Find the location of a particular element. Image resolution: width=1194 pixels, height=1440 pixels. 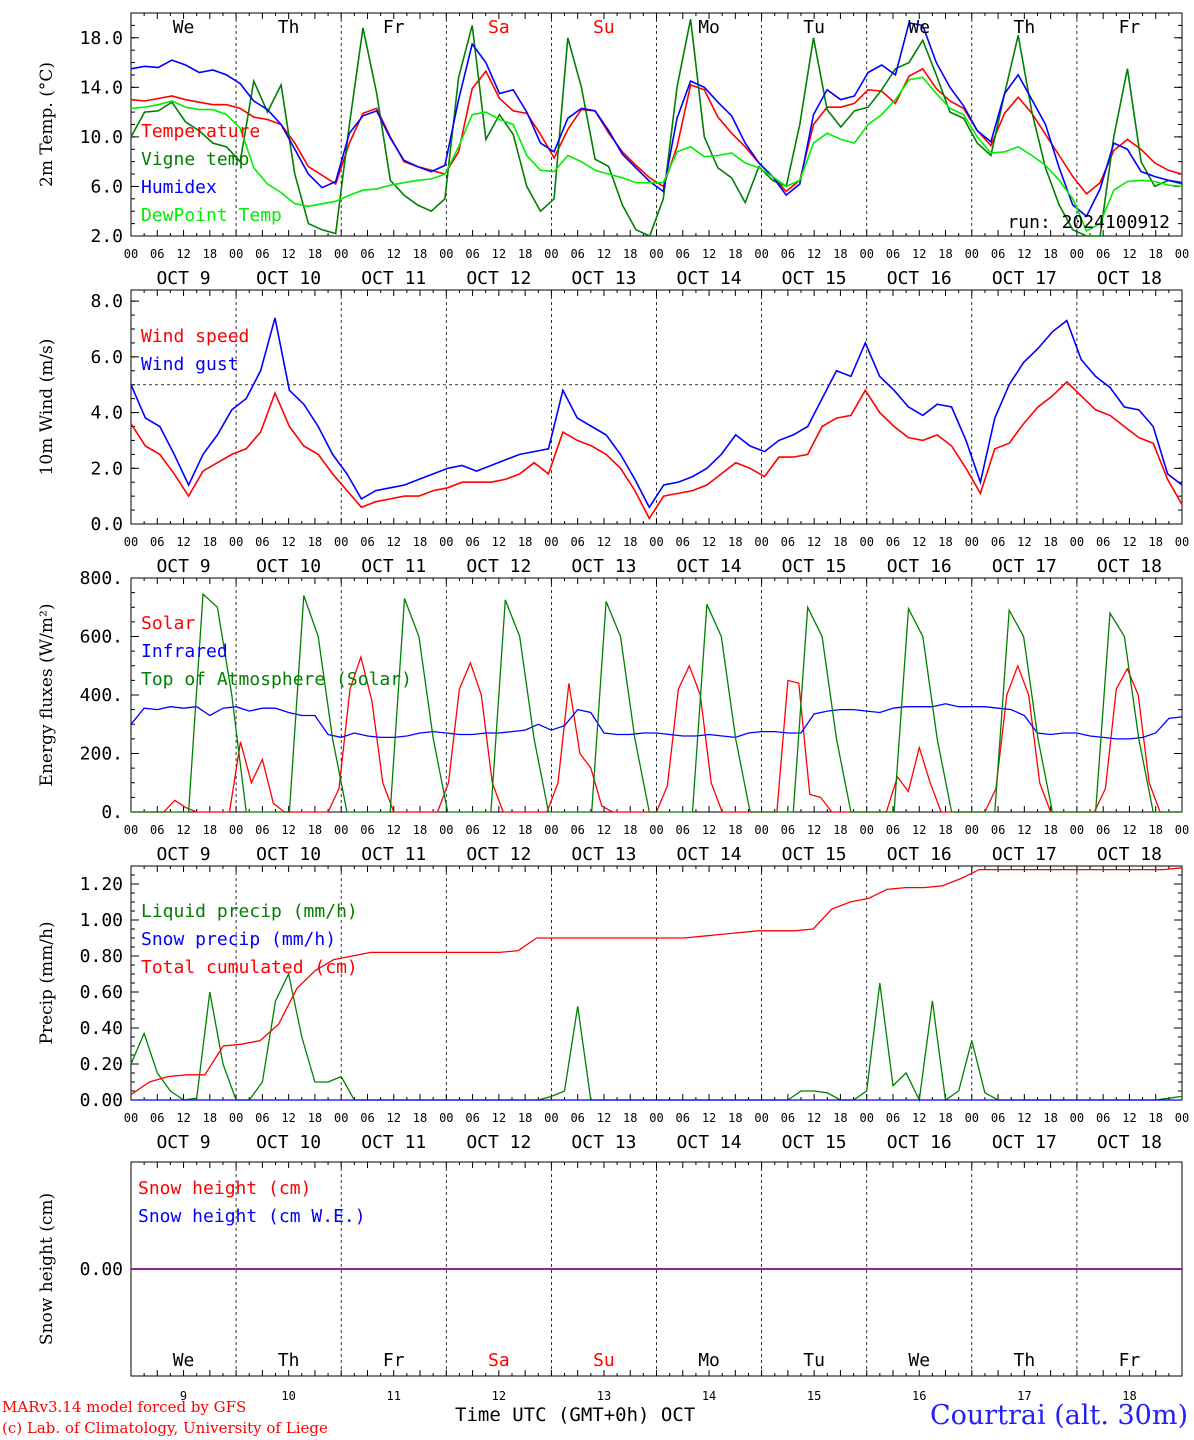

legend-entry: Liquid precip (mm/h) is located at coordinates (249, 911).